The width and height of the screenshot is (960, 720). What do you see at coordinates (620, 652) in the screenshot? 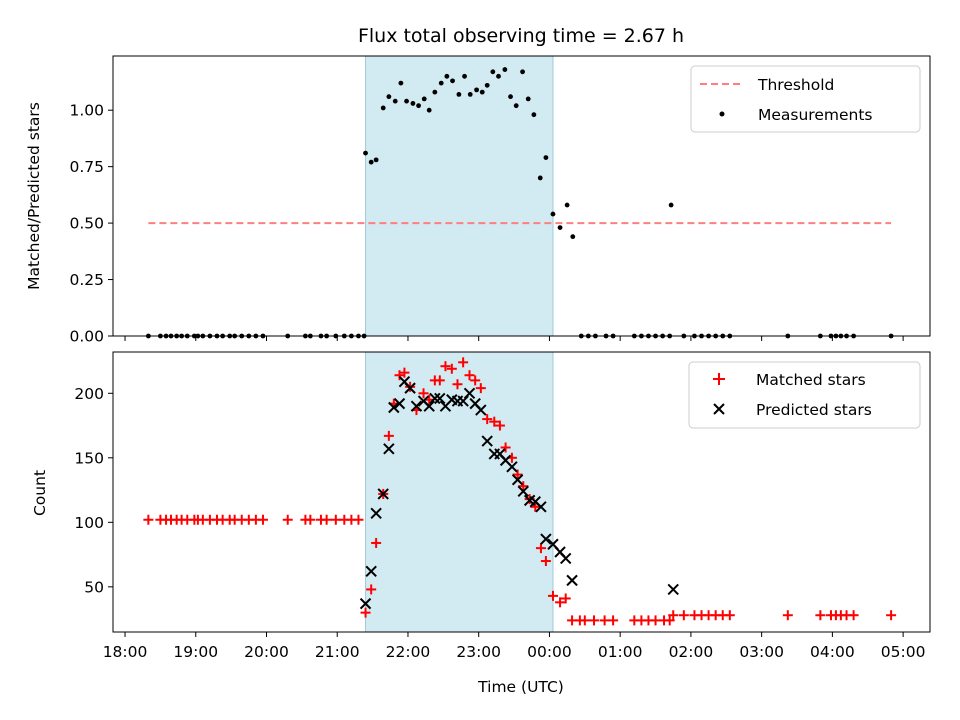
I see `x-tick-label: 01:00` at bounding box center [620, 652].